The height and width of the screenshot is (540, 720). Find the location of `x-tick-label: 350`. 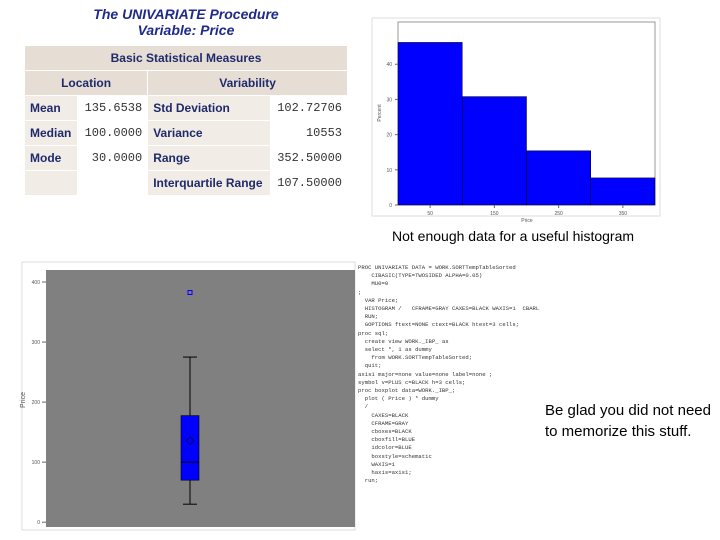

x-tick-label: 350 is located at coordinates (623, 214).